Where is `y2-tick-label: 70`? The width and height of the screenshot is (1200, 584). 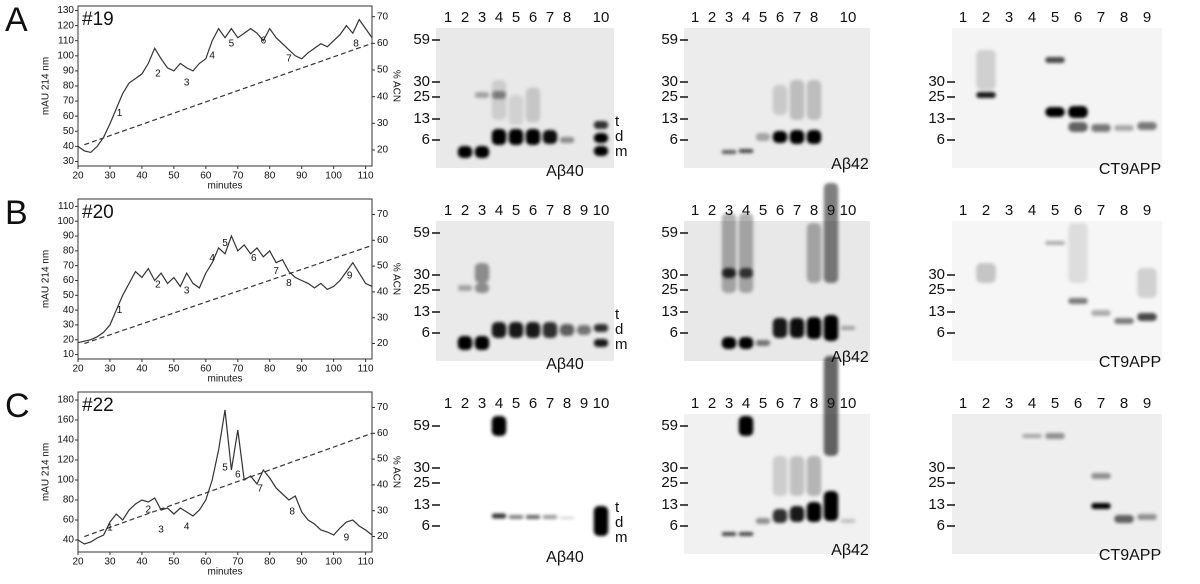 y2-tick-label: 70 is located at coordinates (383, 407).